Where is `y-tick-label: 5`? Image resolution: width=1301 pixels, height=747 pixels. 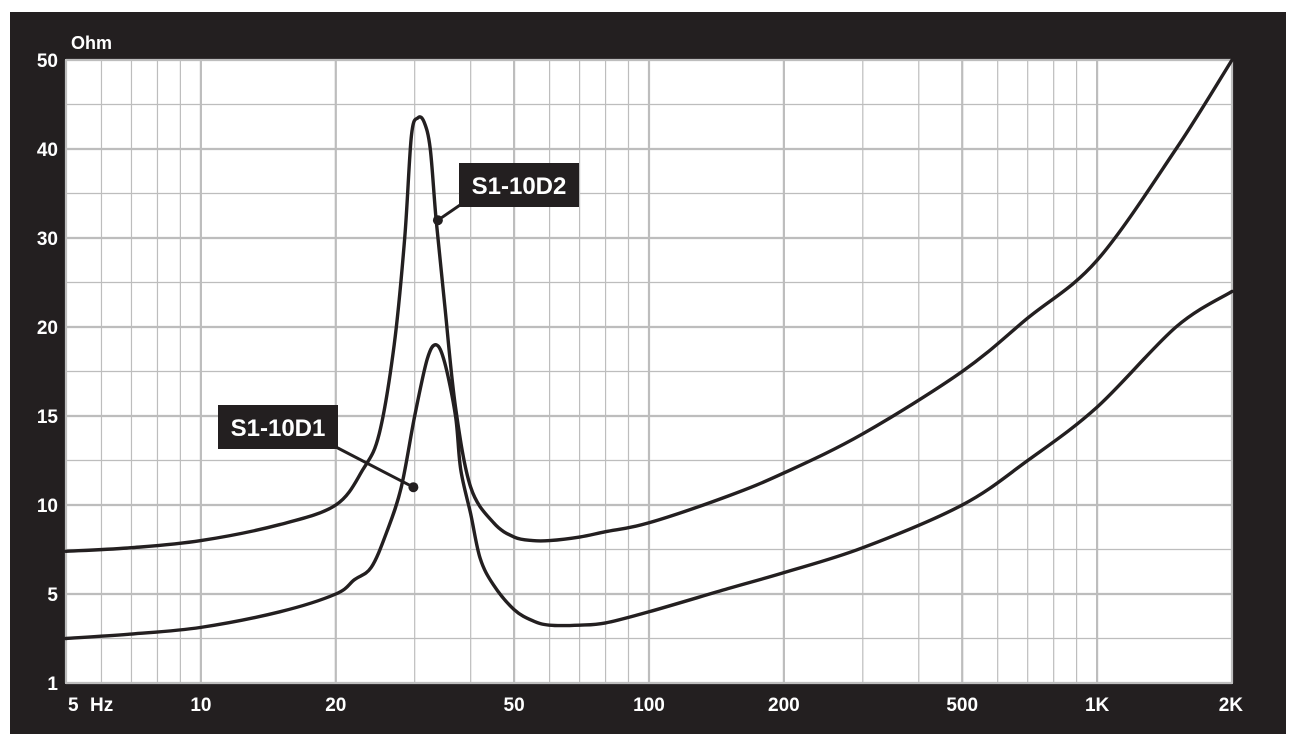
y-tick-label: 5 is located at coordinates (52, 595).